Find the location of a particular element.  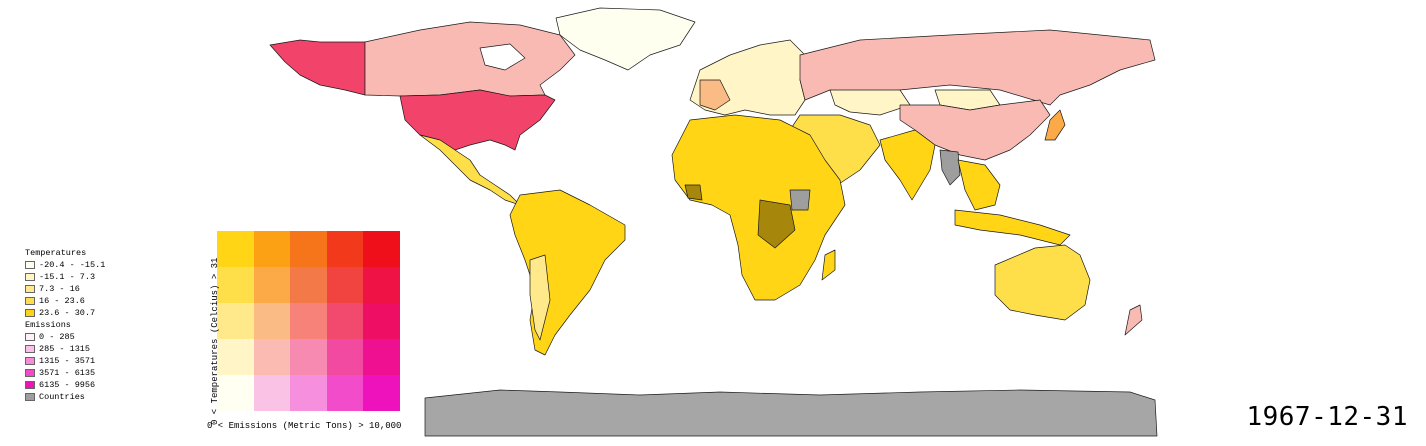

bivariate-x-axis-label: 0 < Emissions (Metric Tons) > 10,000 is located at coordinates (304, 426).